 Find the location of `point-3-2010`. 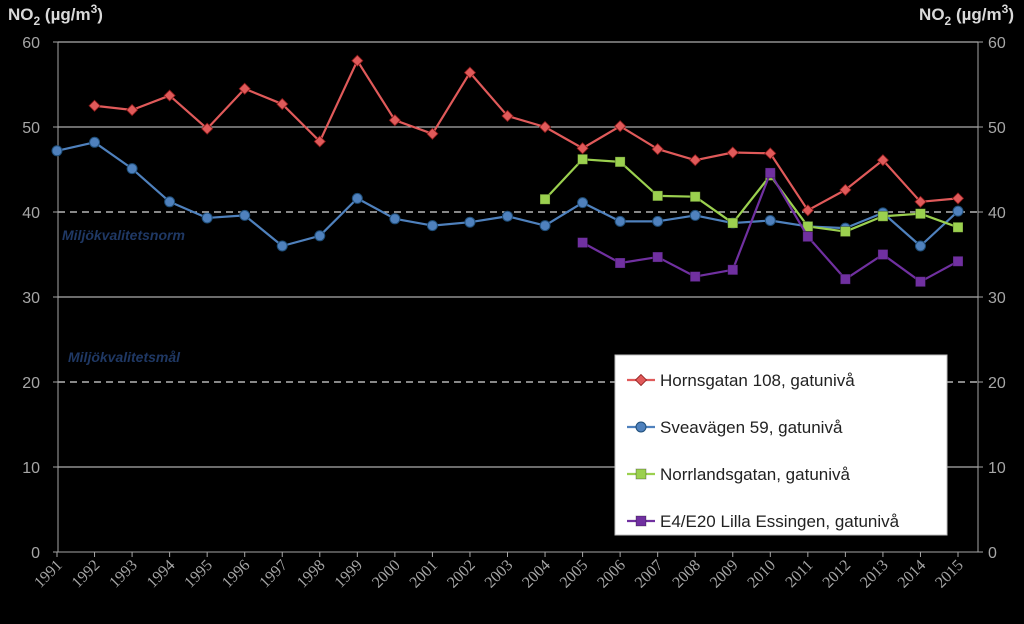

point-3-2010 is located at coordinates (770, 173).